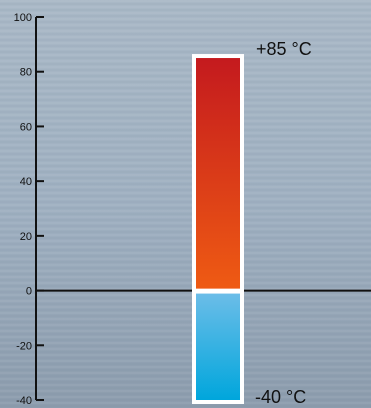 The image size is (371, 408). I want to click on warm-range-bar, so click(218, 174).